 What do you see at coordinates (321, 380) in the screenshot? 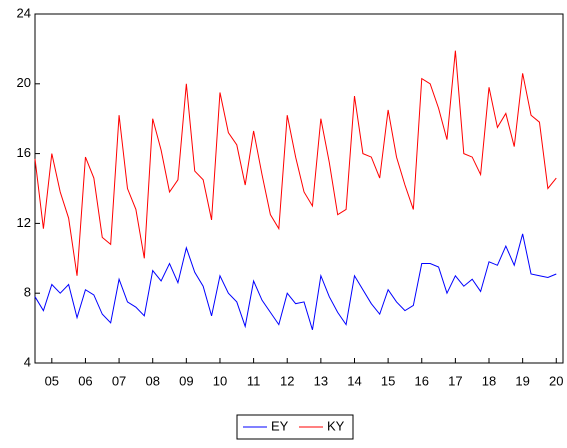
I see `x-tick-label: 13` at bounding box center [321, 380].